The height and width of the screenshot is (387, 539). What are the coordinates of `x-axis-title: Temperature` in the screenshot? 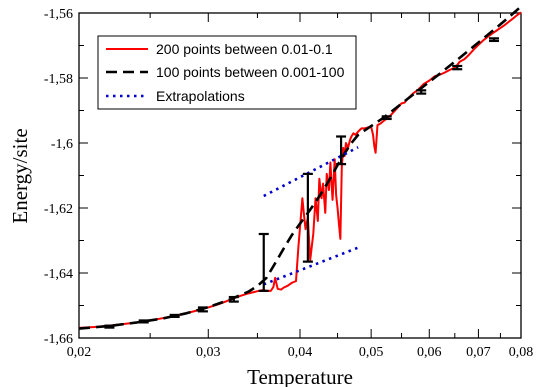 It's located at (300, 376).